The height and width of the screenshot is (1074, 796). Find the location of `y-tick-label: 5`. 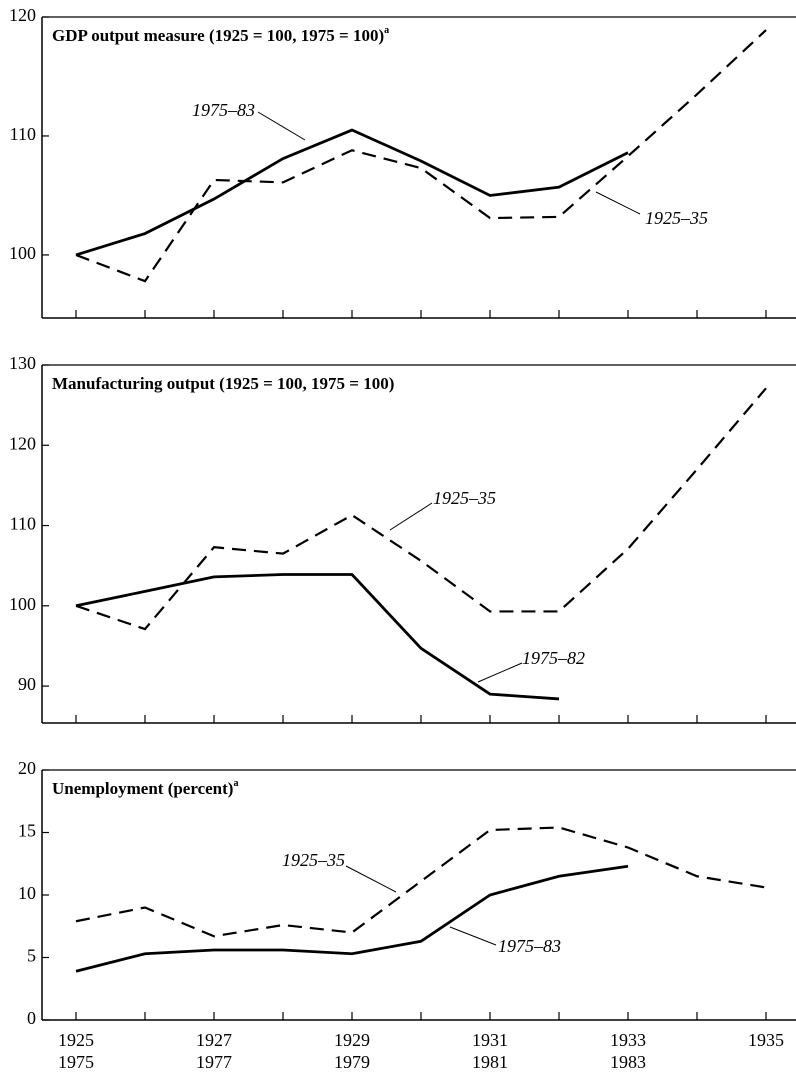

y-tick-label: 5 is located at coordinates (31, 956).